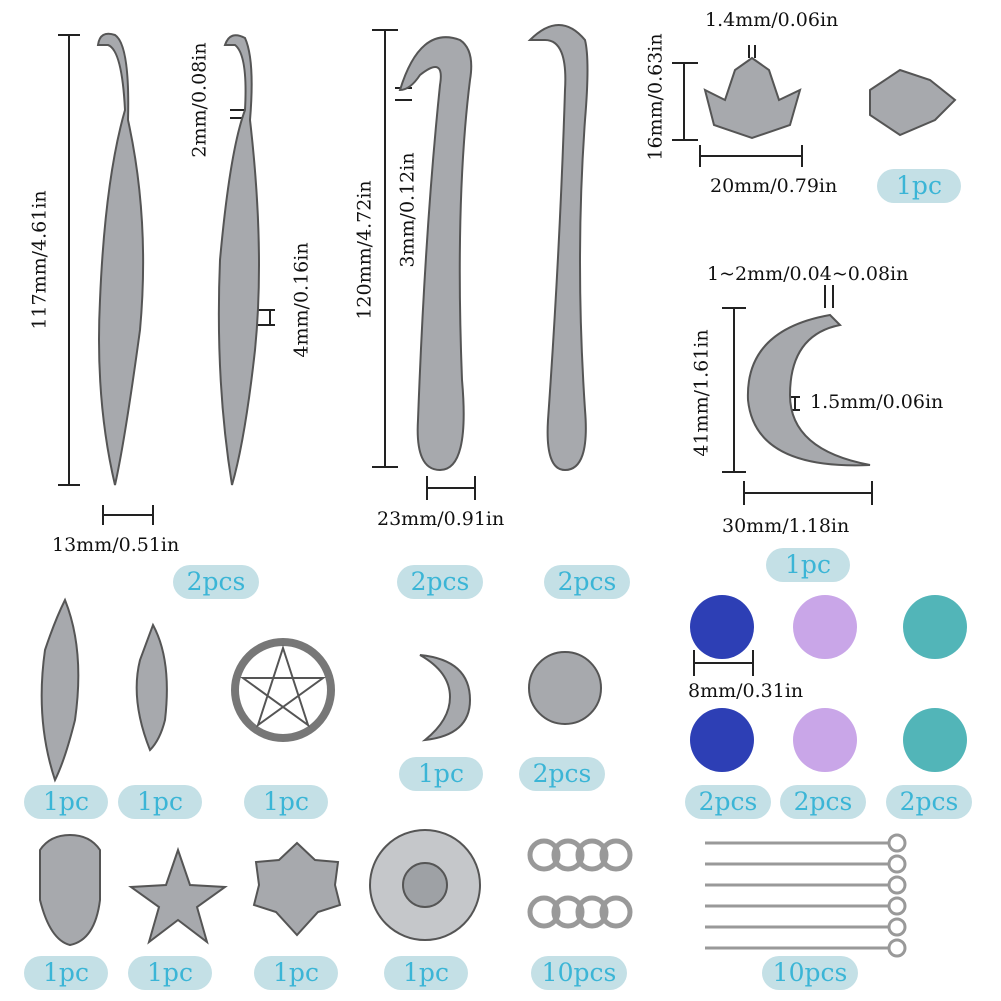  I want to click on pentagram-charm, so click(283, 690).